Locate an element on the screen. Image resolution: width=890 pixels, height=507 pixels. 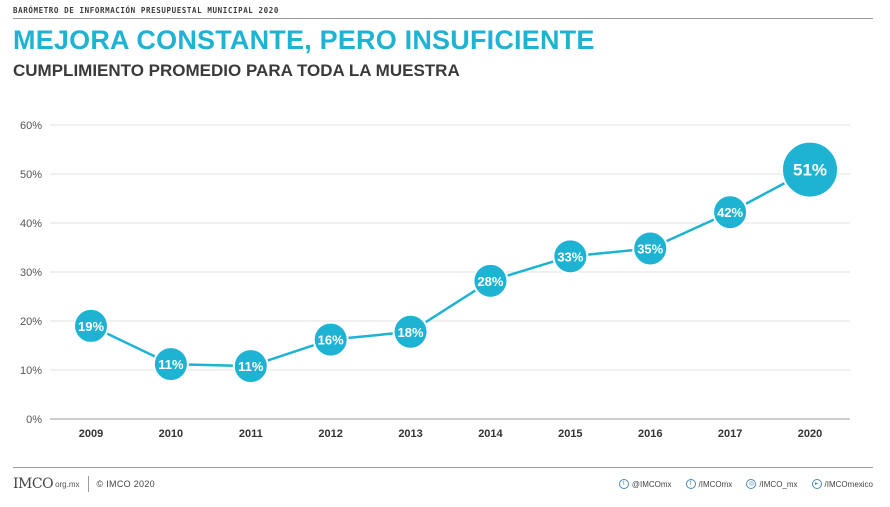
x-tick-label: 2020 is located at coordinates (810, 434).